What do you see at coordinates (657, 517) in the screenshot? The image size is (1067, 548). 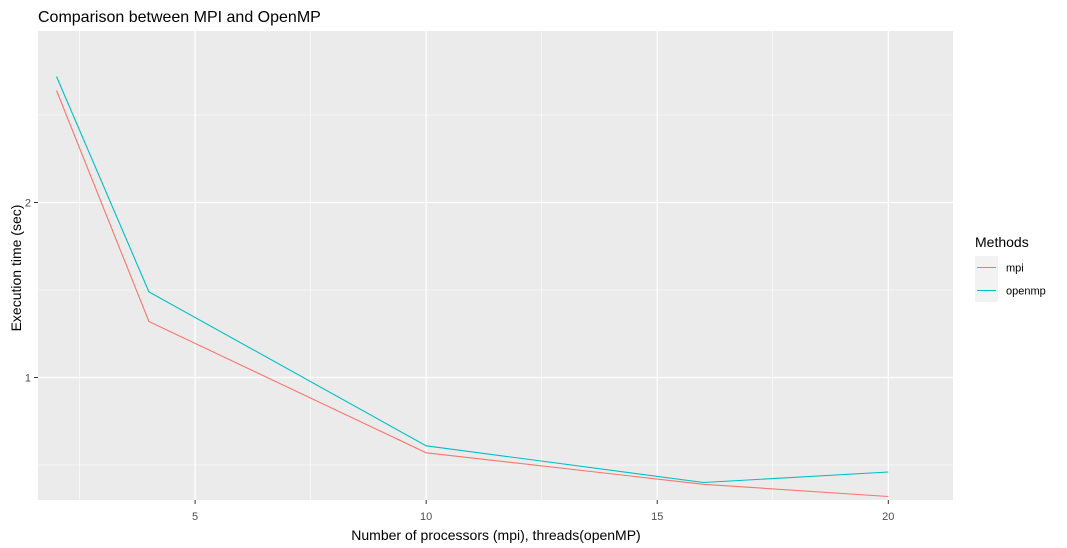 I see `x-tick-label: 15` at bounding box center [657, 517].